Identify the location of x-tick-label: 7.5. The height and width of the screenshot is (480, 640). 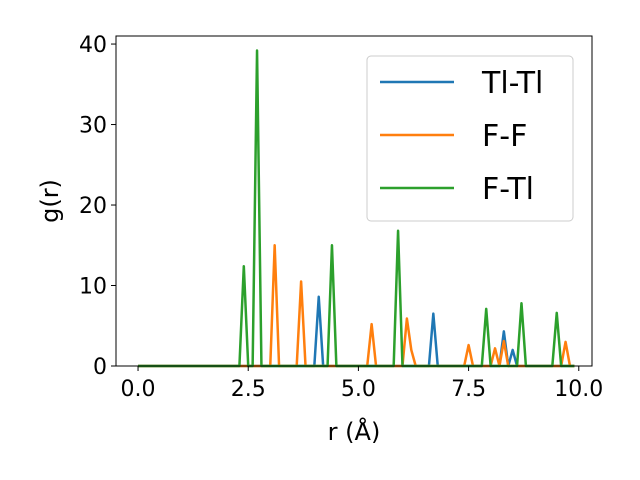
(468, 389).